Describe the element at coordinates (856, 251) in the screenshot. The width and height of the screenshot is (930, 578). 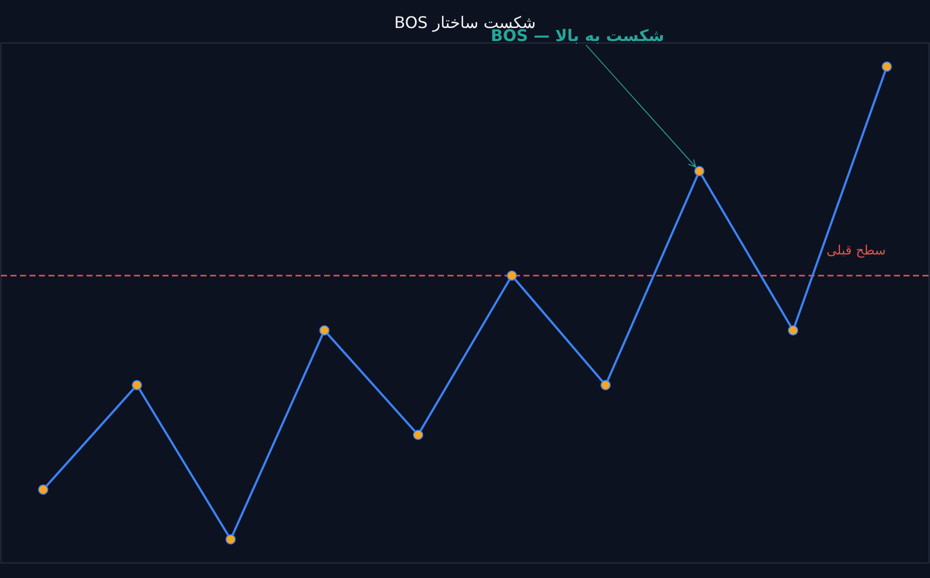
I see `ref-line-label: سطح قبلی` at that location.